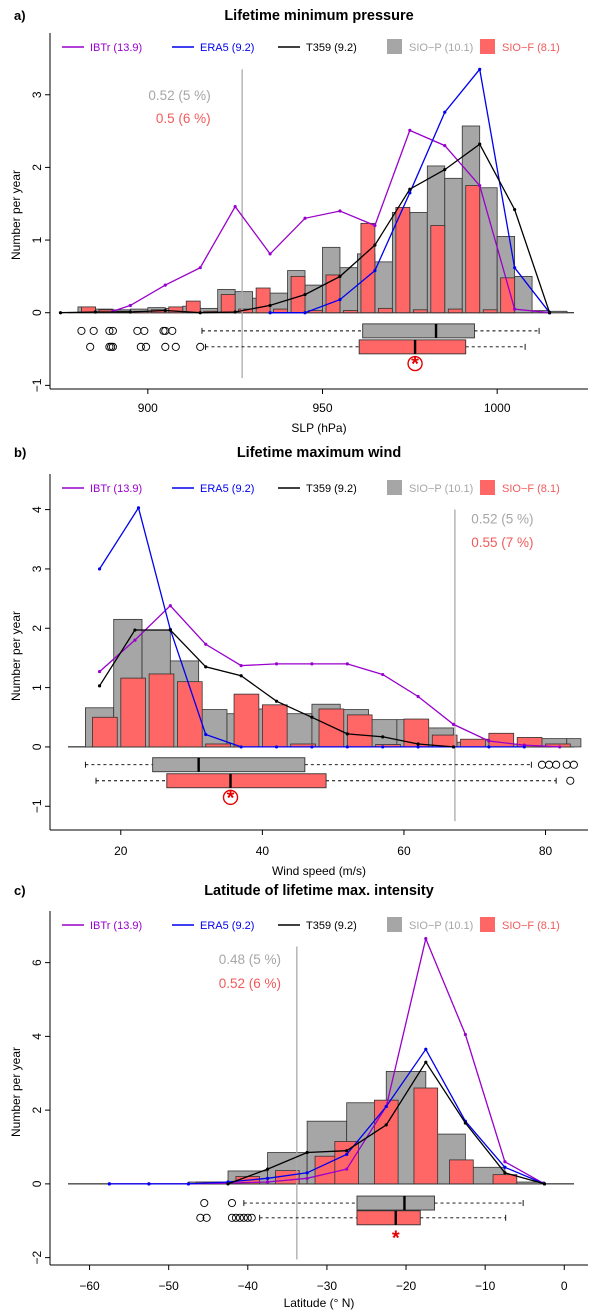 The height and width of the screenshot is (1312, 605). I want to click on box-sio-p-box, so click(395, 1203).